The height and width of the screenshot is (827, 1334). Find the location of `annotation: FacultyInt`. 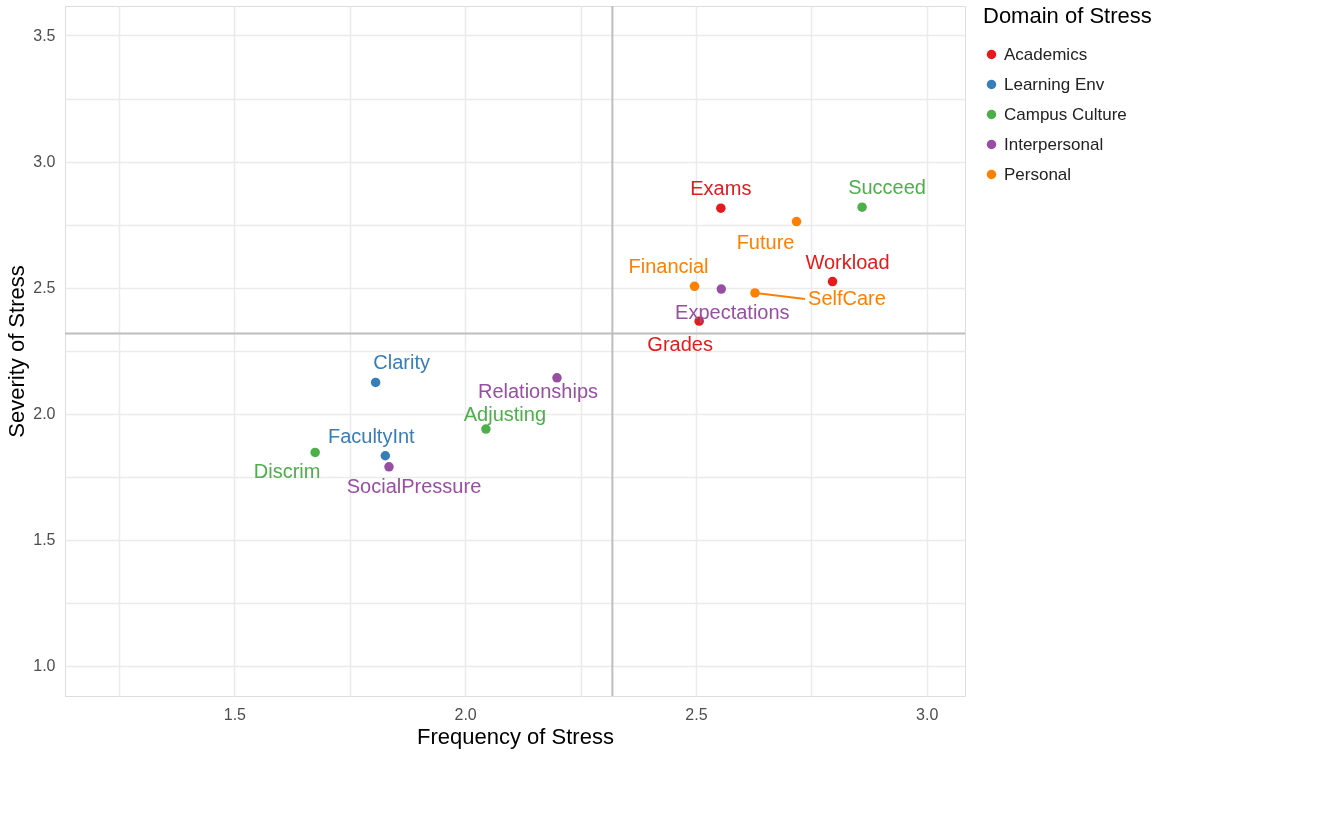

annotation: FacultyInt is located at coordinates (371, 435).